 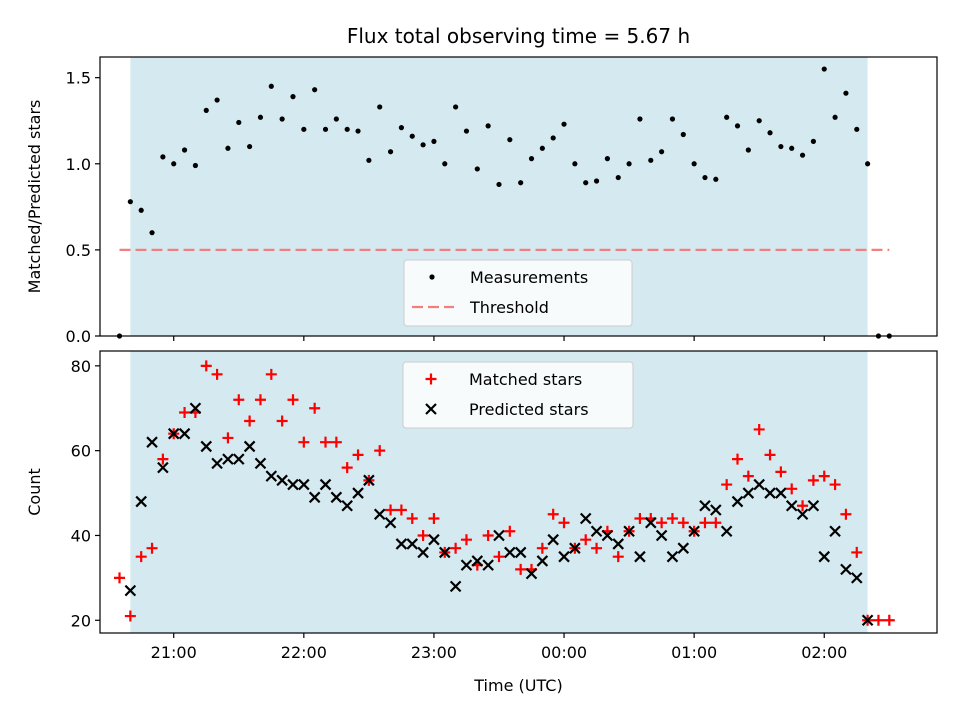 I want to click on y-axis-label: Count, so click(x=34, y=492).